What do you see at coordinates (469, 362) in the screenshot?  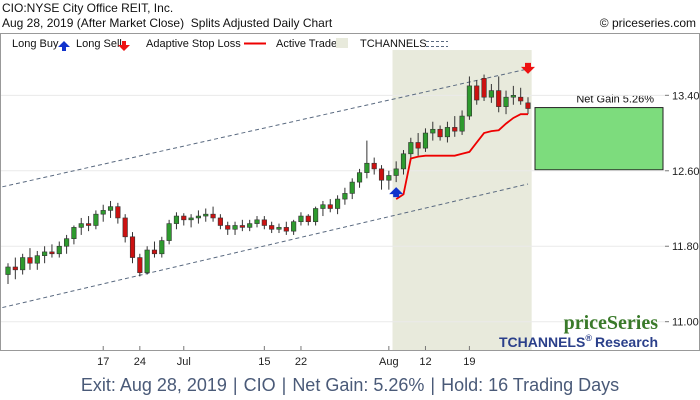 I see `x-tick-label: 19` at bounding box center [469, 362].